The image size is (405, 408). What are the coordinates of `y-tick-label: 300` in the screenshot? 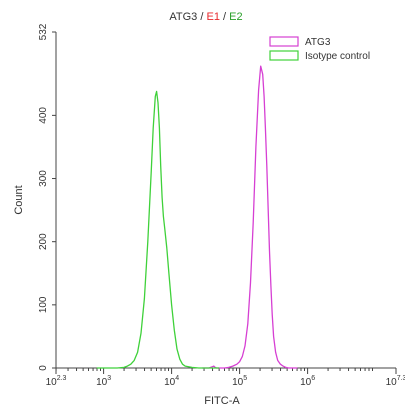 It's located at (43, 178).